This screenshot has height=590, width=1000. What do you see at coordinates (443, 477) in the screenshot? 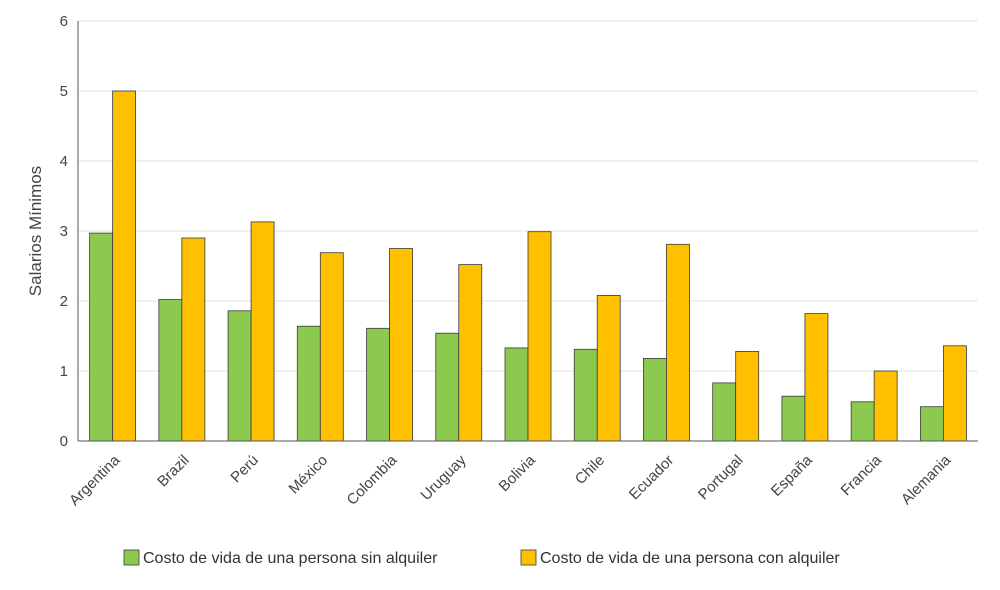
I see `x-tick-label: Uruguay` at bounding box center [443, 477].